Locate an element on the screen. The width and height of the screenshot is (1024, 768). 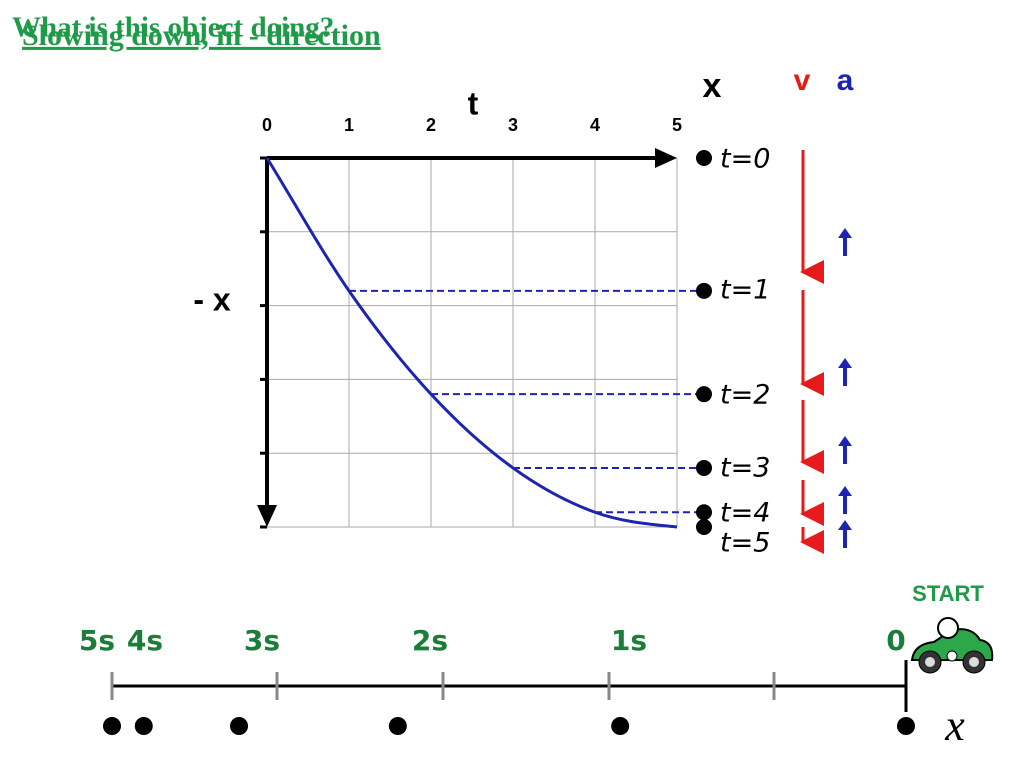
time-mark-label: 4s is located at coordinates (145, 640).